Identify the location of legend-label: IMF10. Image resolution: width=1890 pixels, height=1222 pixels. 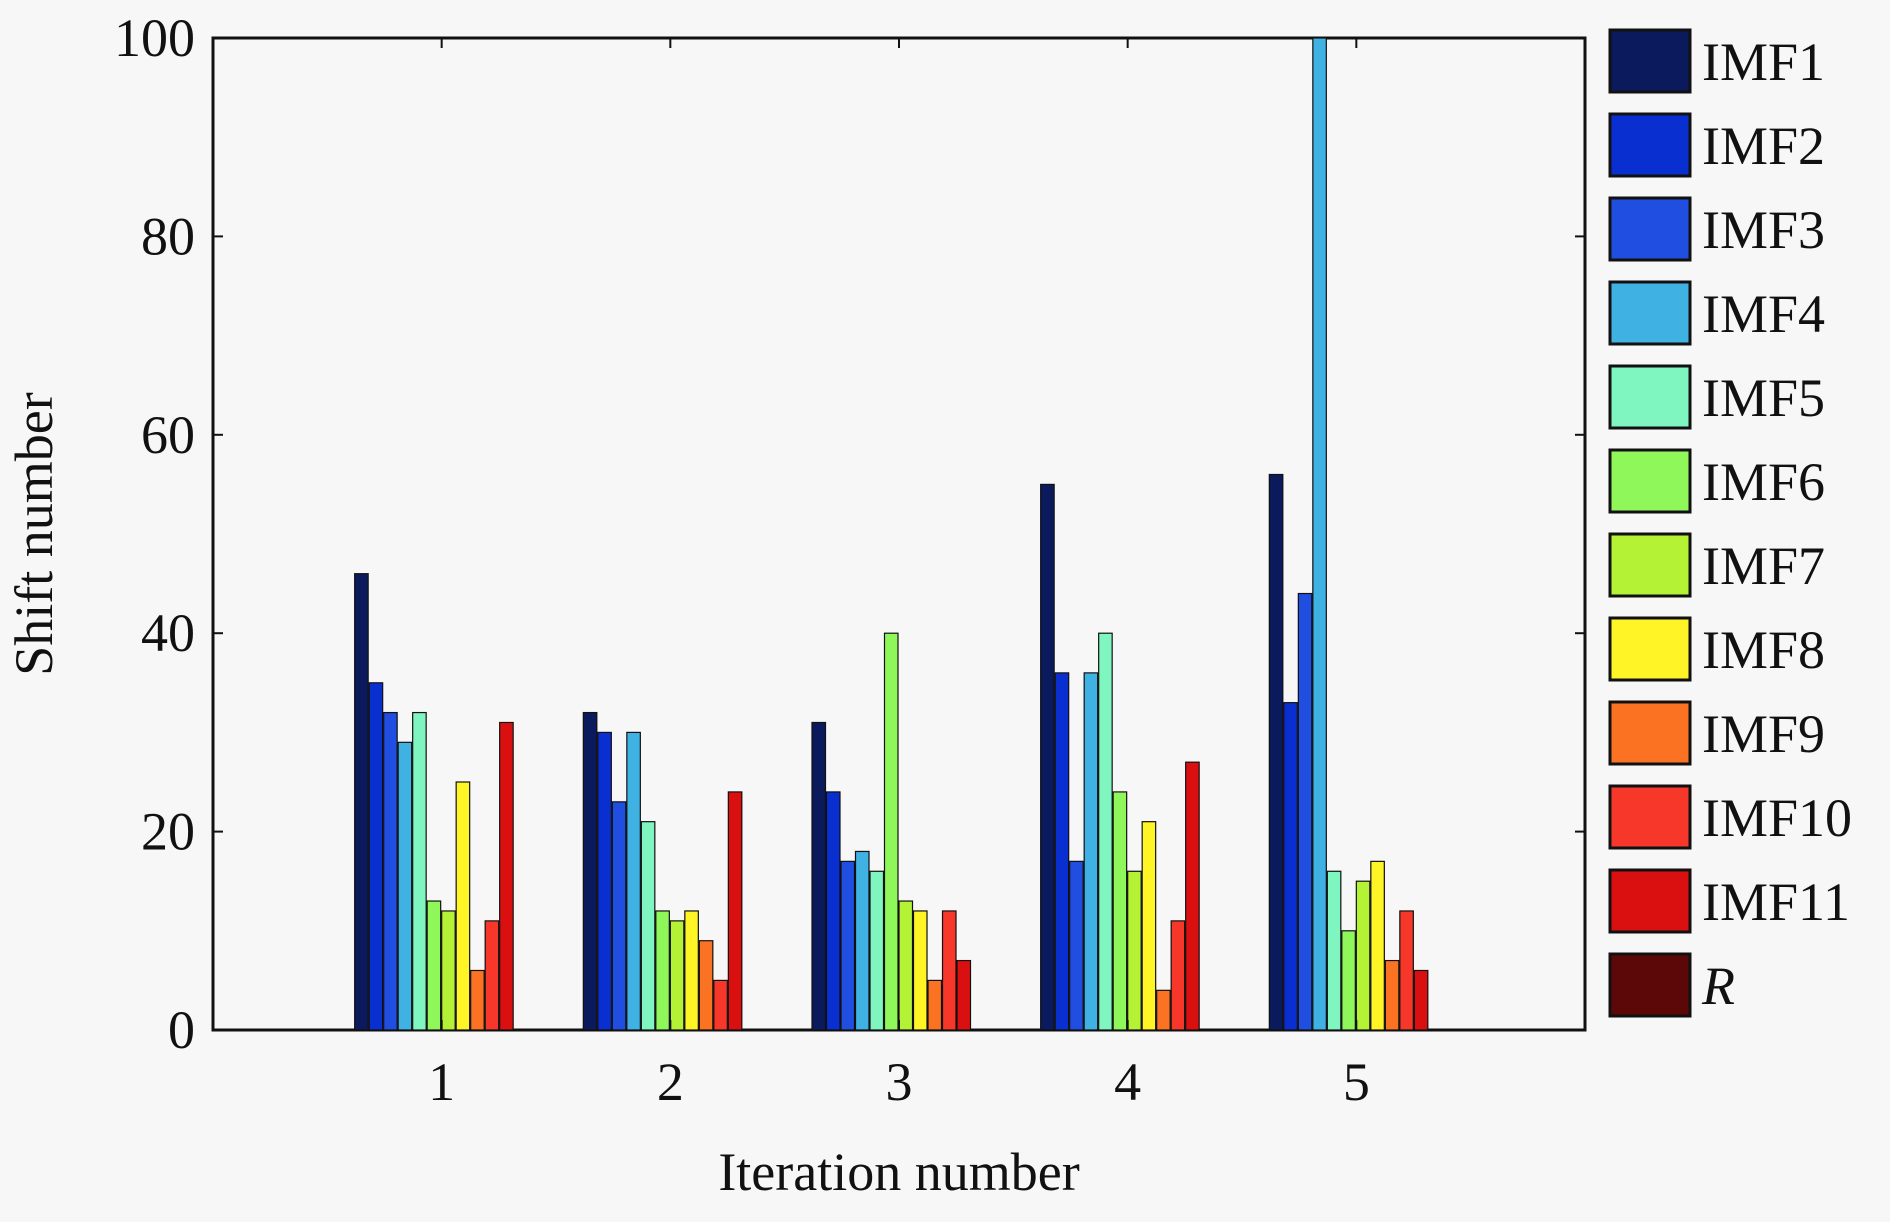
(1777, 818).